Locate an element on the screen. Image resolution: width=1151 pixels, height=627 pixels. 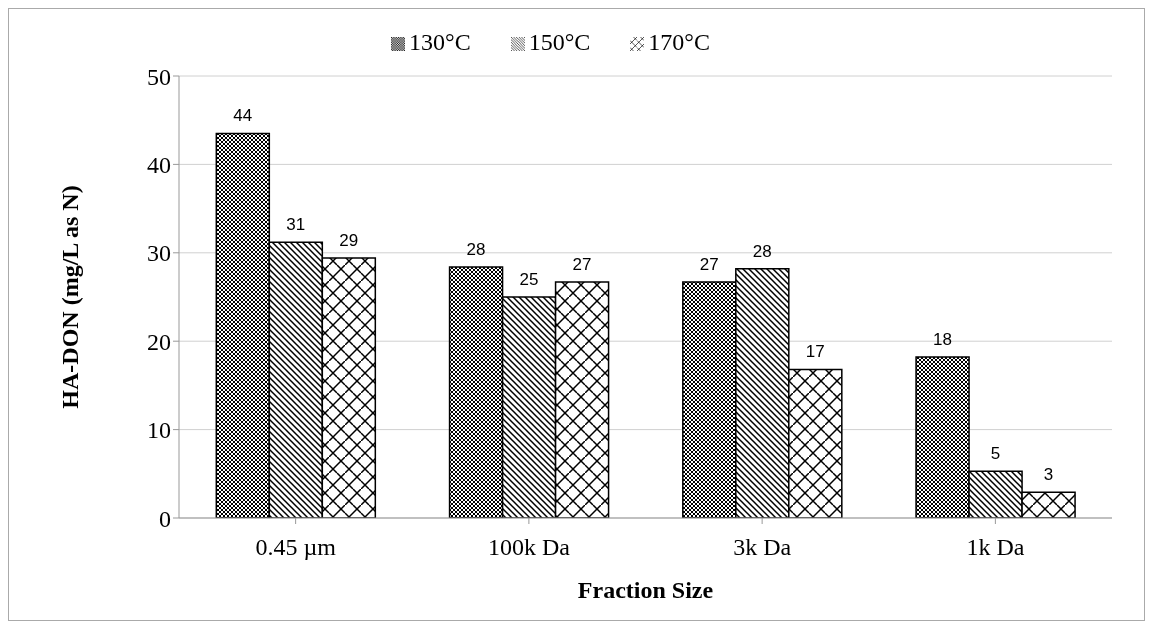
data-label: 17 is located at coordinates (815, 352).